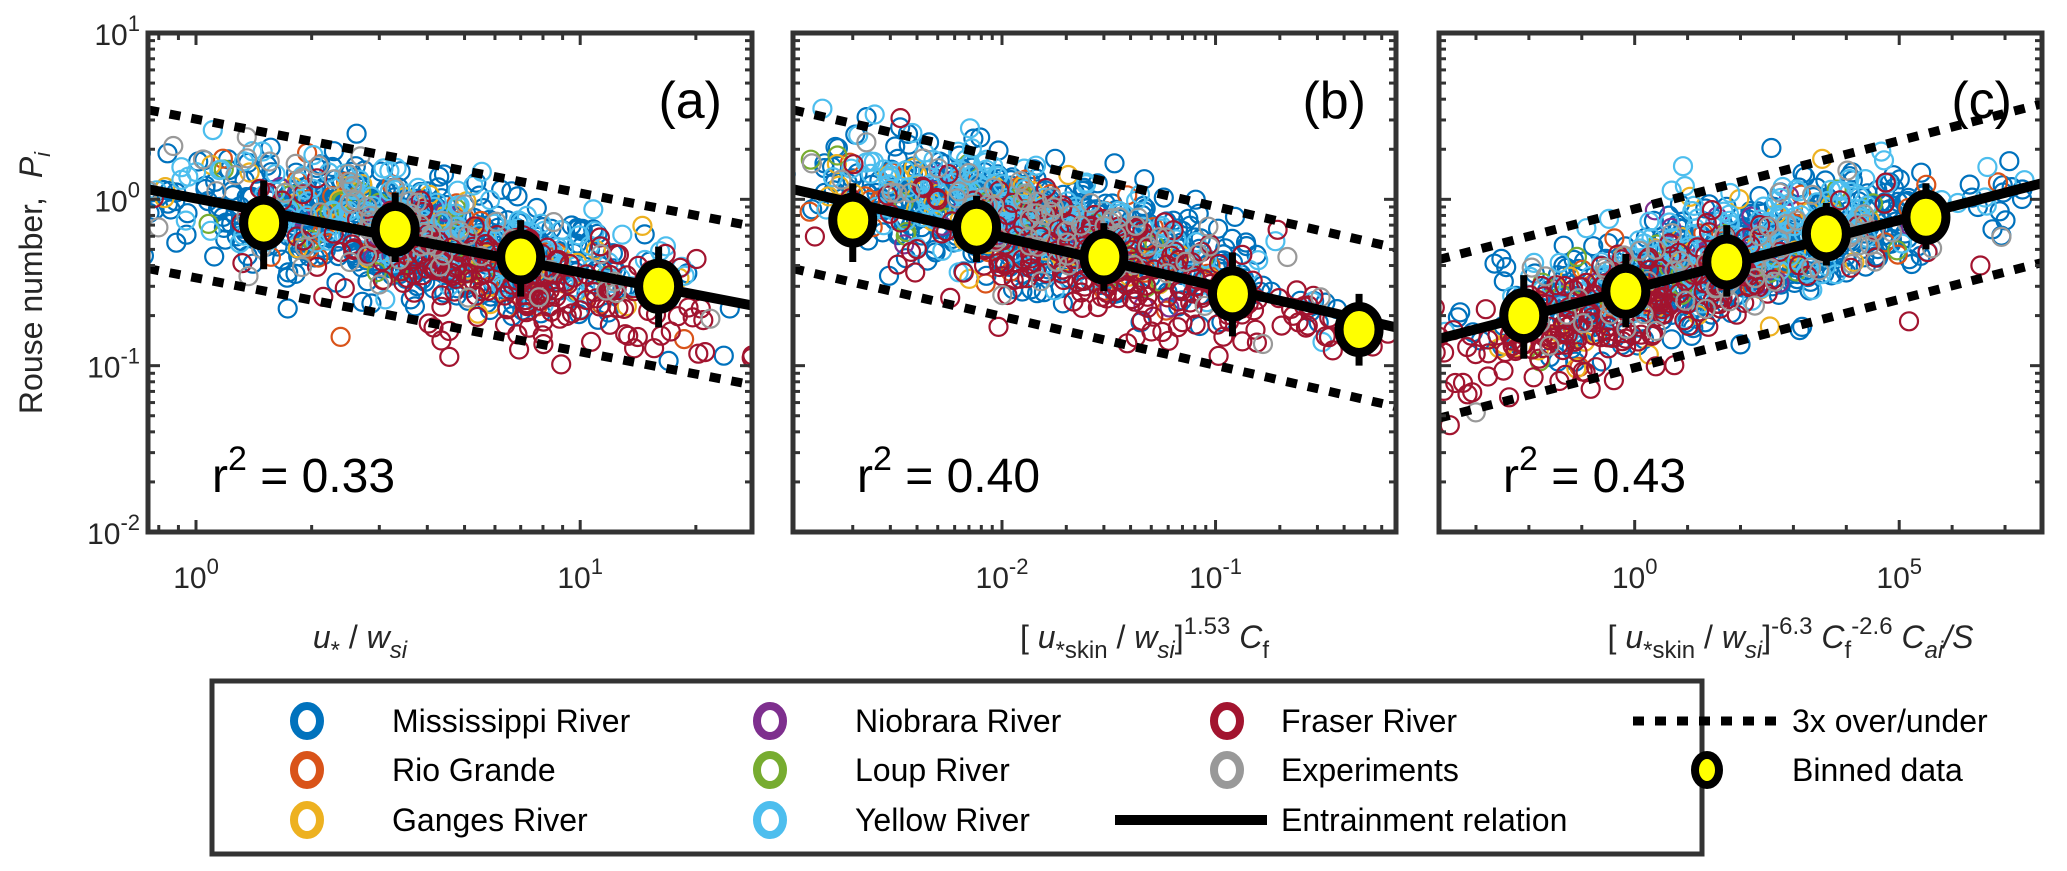 The width and height of the screenshot is (2067, 871). Describe the element at coordinates (1082, 650) in the screenshot. I see `x-axis-label-part: *skin` at that location.